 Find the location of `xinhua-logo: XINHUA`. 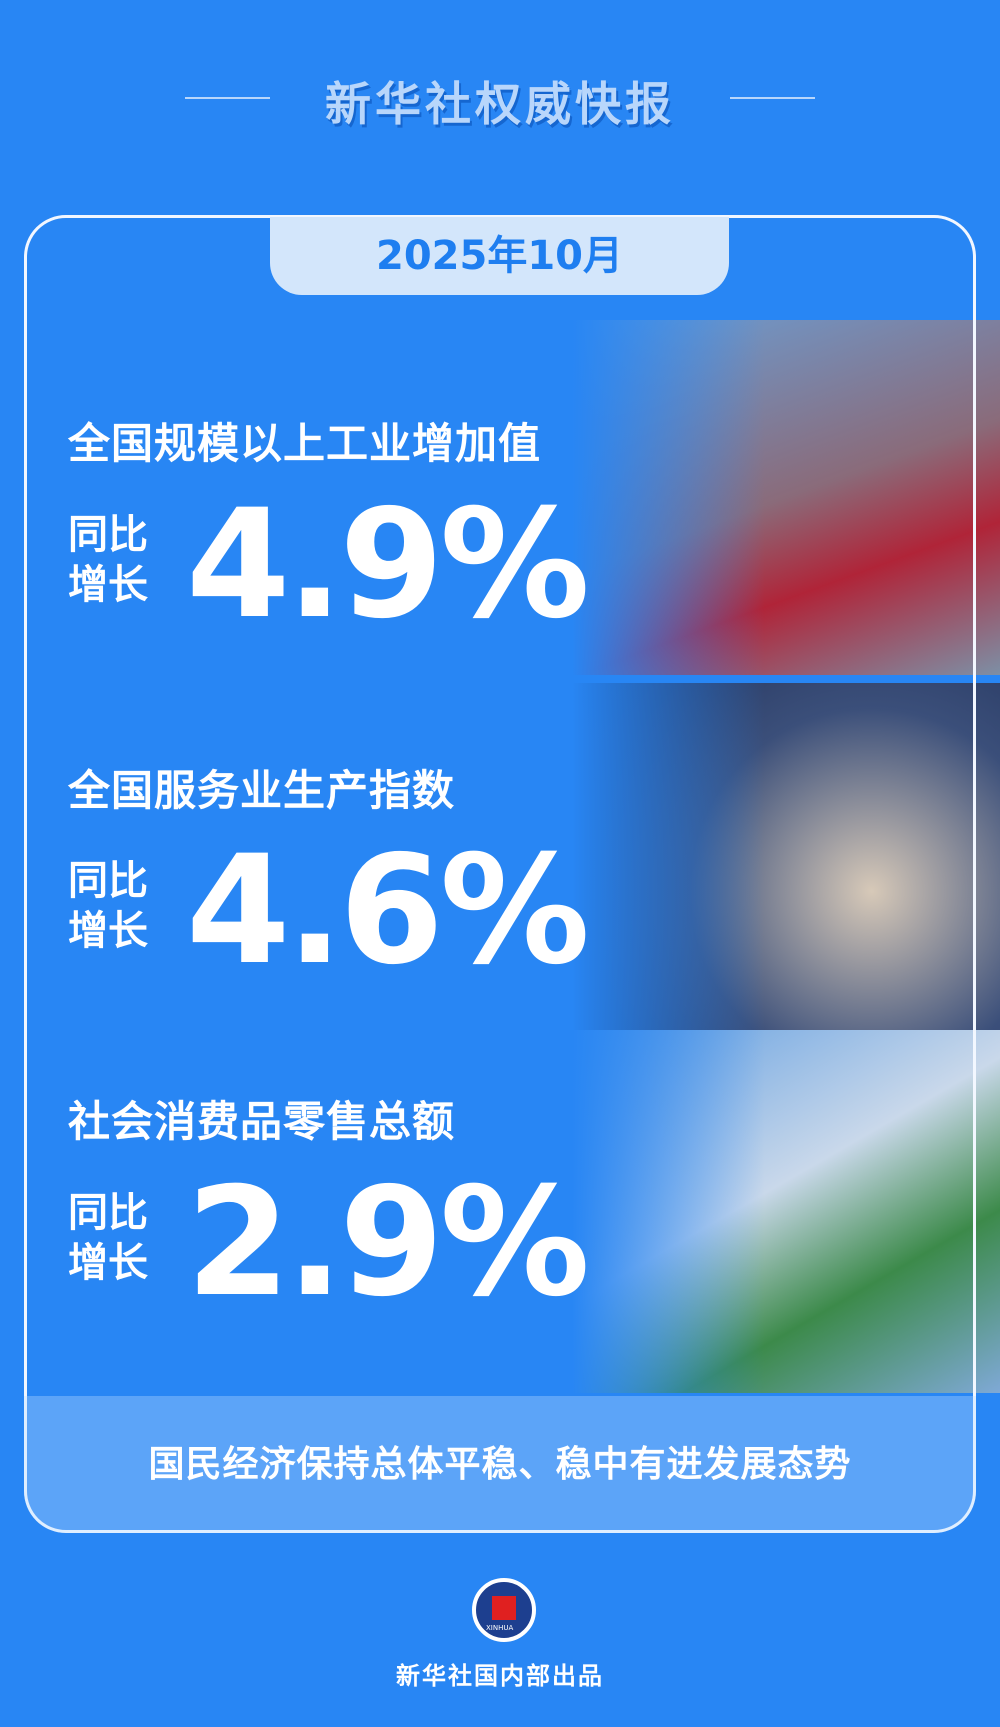

xinhua-logo: XINHUA is located at coordinates (504, 1610).